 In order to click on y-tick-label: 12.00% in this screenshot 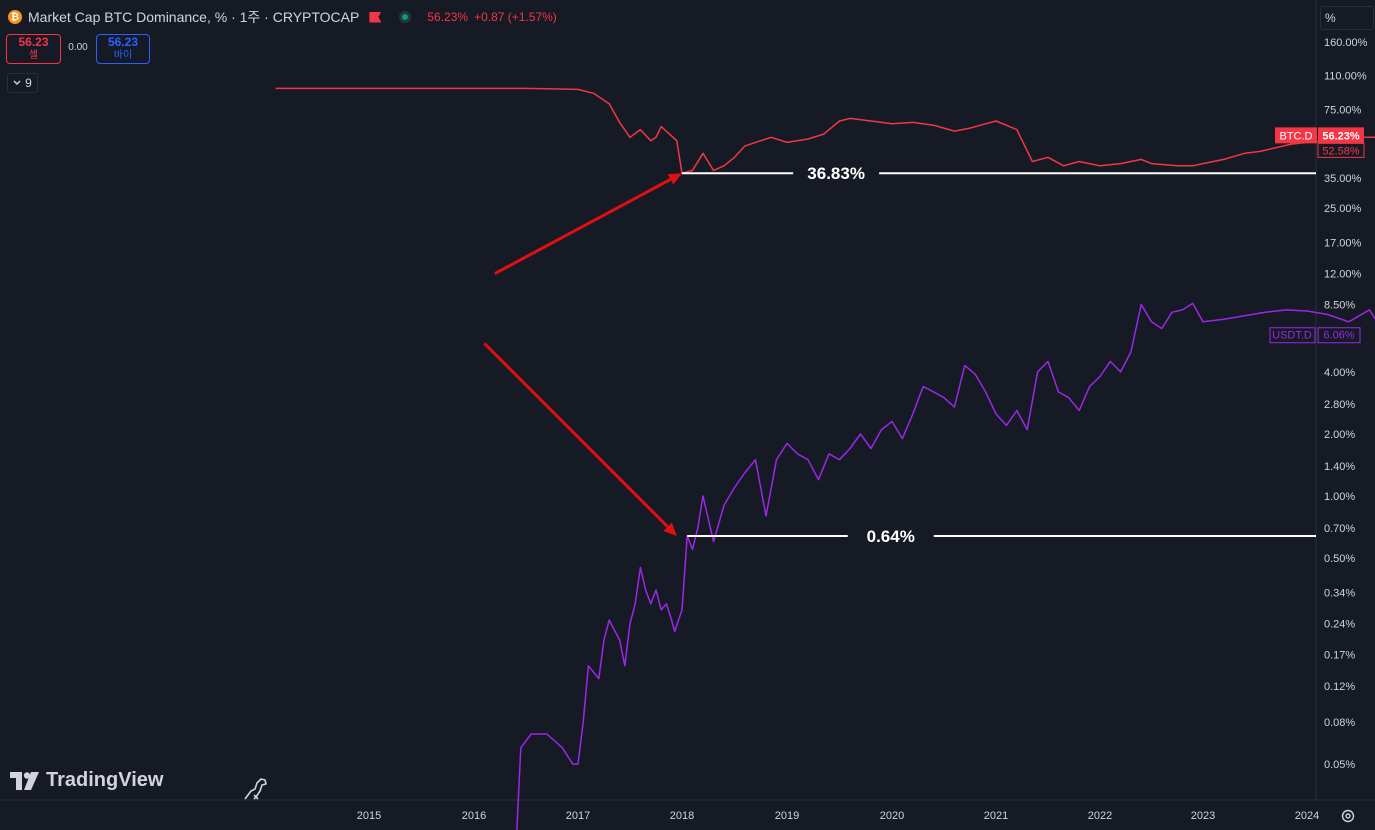, I will do `click(1343, 275)`.